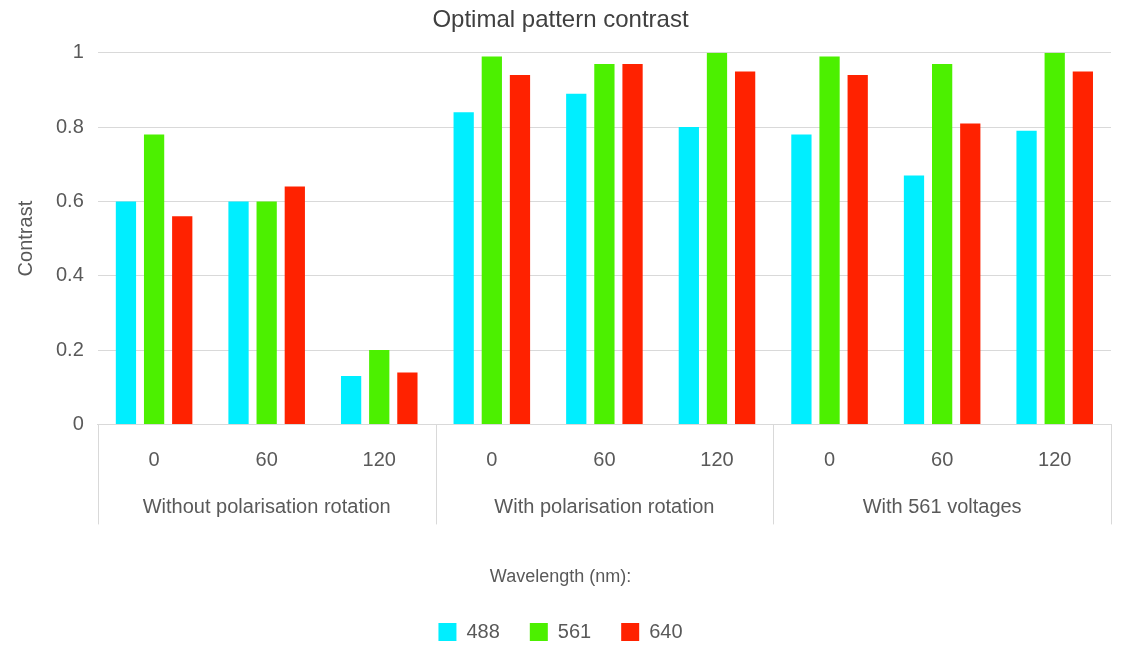 The height and width of the screenshot is (652, 1121). I want to click on y-tick-label: 0, so click(78, 422).